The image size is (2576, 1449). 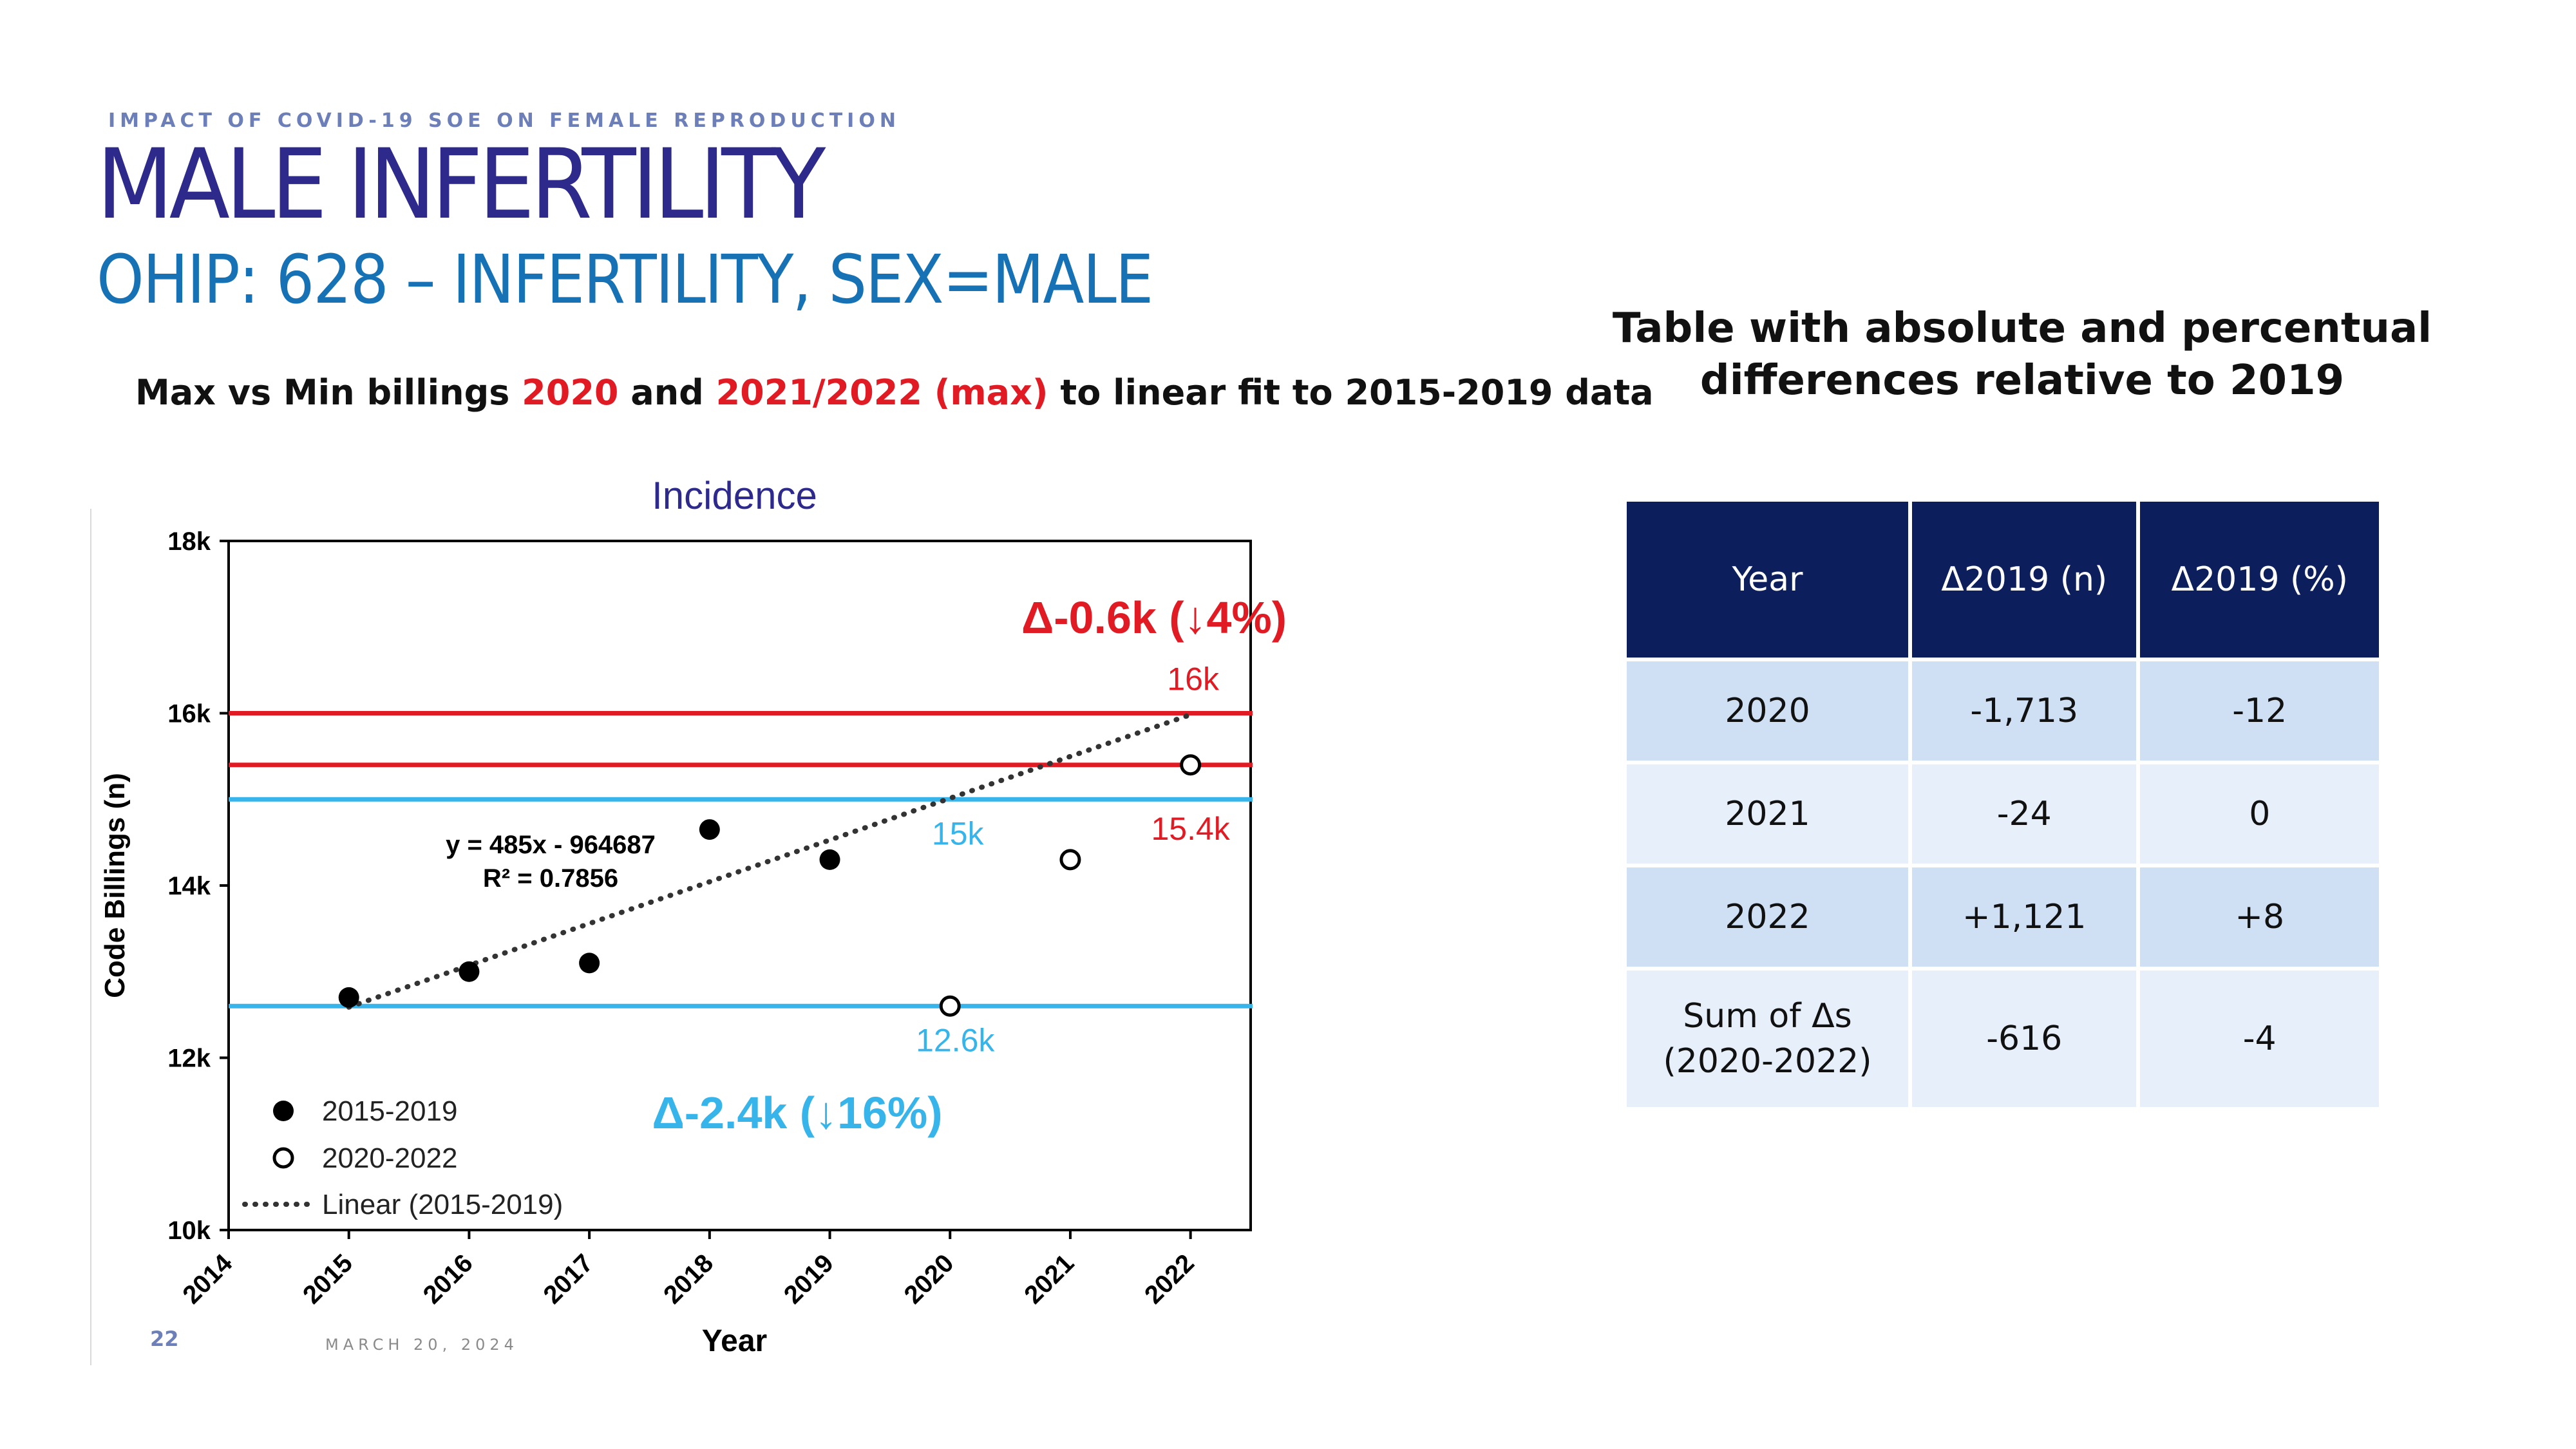 What do you see at coordinates (930, 1279) in the screenshot?
I see `x-tick-label: 2020` at bounding box center [930, 1279].